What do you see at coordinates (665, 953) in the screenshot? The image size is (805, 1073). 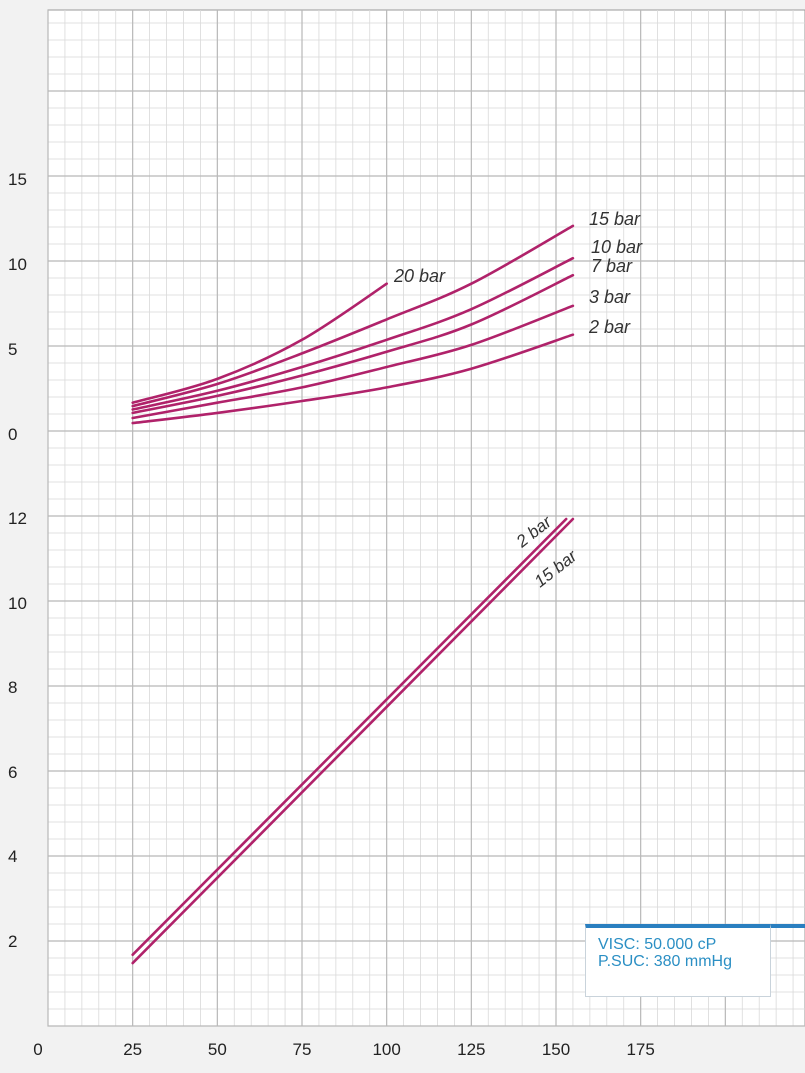 I see `info-box-text: VISC: 50.000 cP P.SUC: 380 mmHg` at bounding box center [665, 953].